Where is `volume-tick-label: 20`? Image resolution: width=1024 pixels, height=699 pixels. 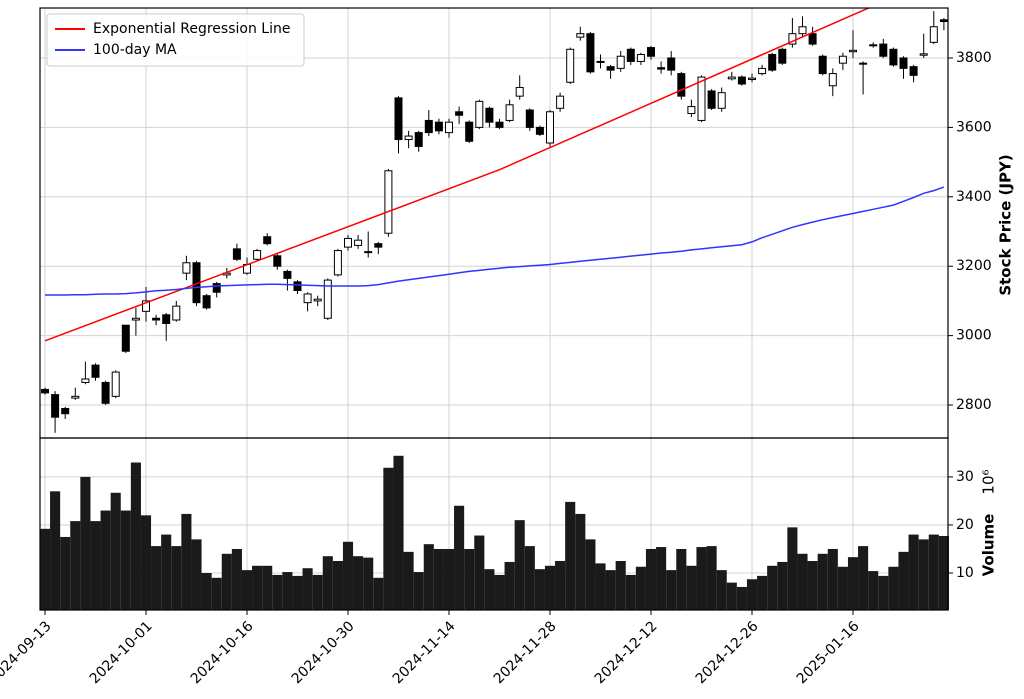
volume-tick-label: 20 is located at coordinates (965, 525).